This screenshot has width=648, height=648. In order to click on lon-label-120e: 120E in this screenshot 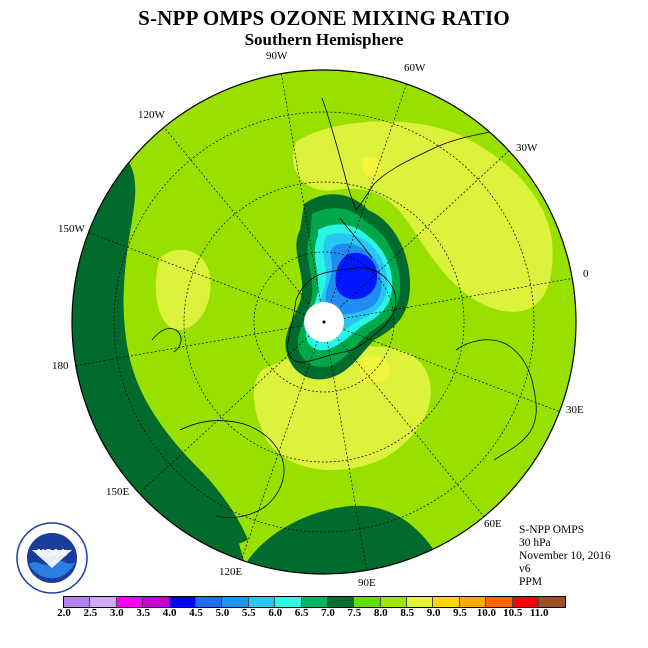, I will do `click(231, 572)`.